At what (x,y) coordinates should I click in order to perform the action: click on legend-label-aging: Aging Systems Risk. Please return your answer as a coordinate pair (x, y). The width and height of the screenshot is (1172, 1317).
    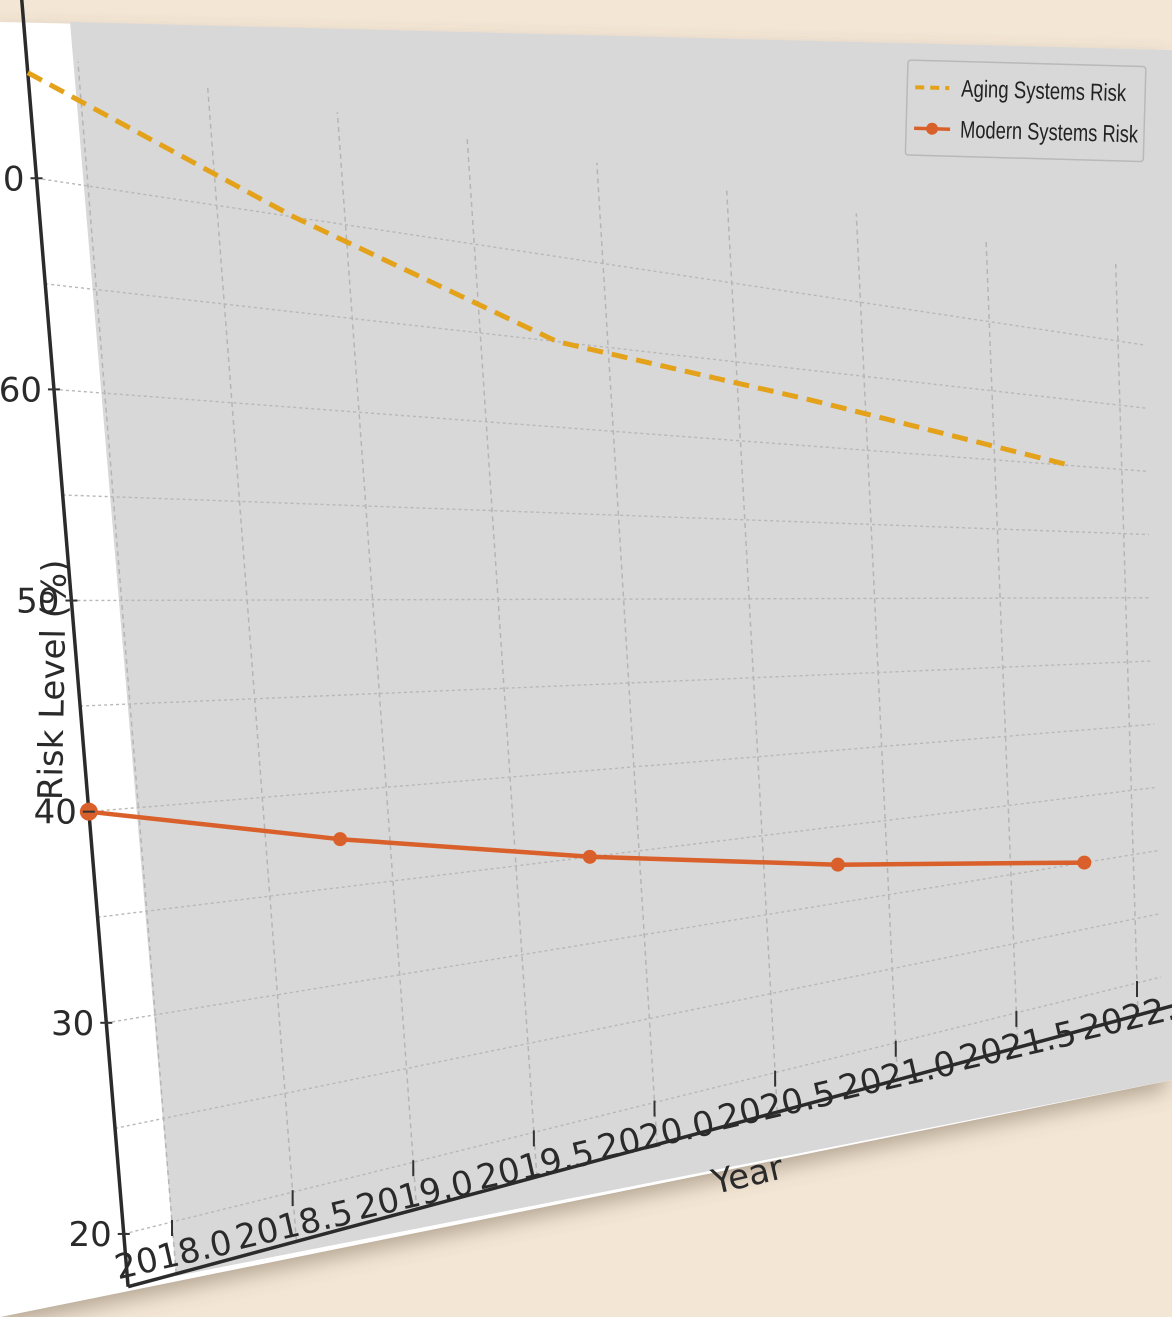
    Looking at the image, I should click on (1044, 92).